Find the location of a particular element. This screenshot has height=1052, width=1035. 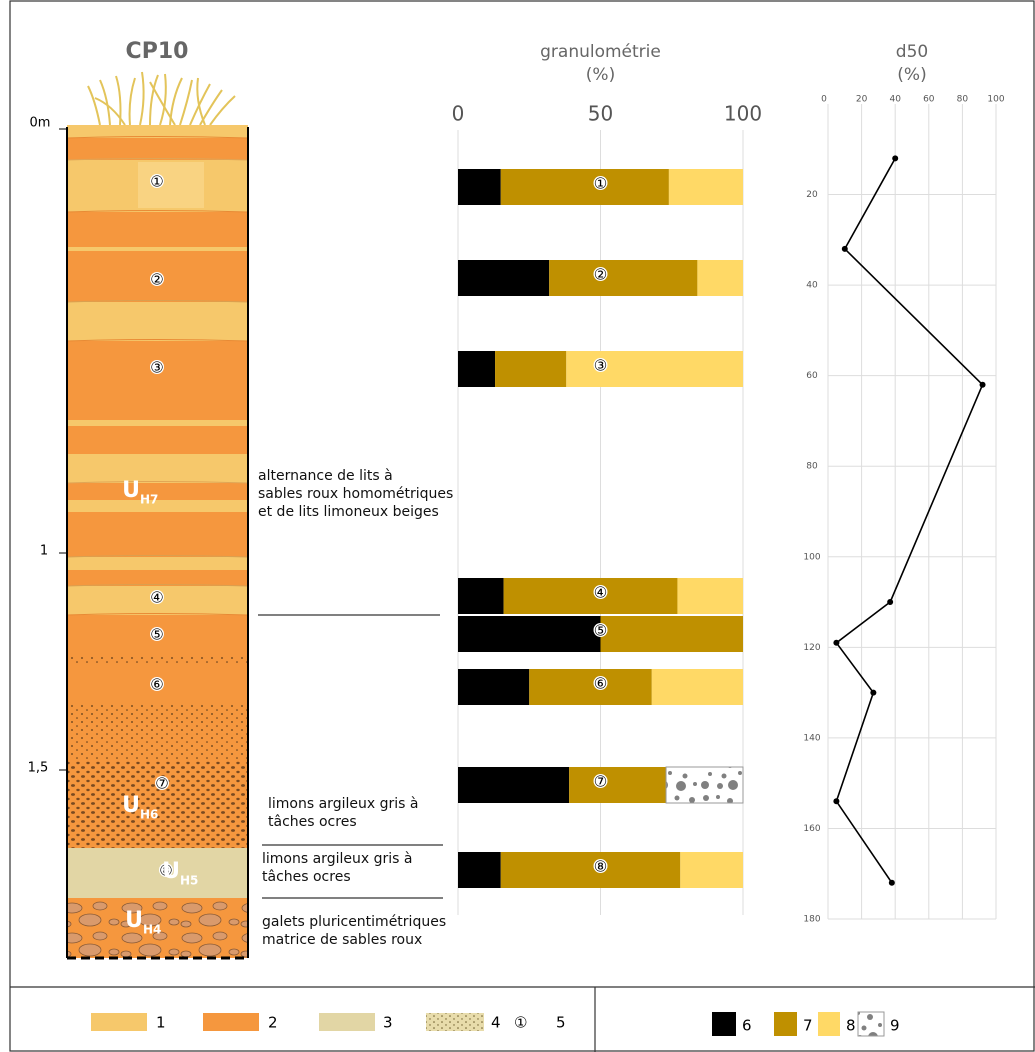

x-tick-label: 80 is located at coordinates (963, 100).